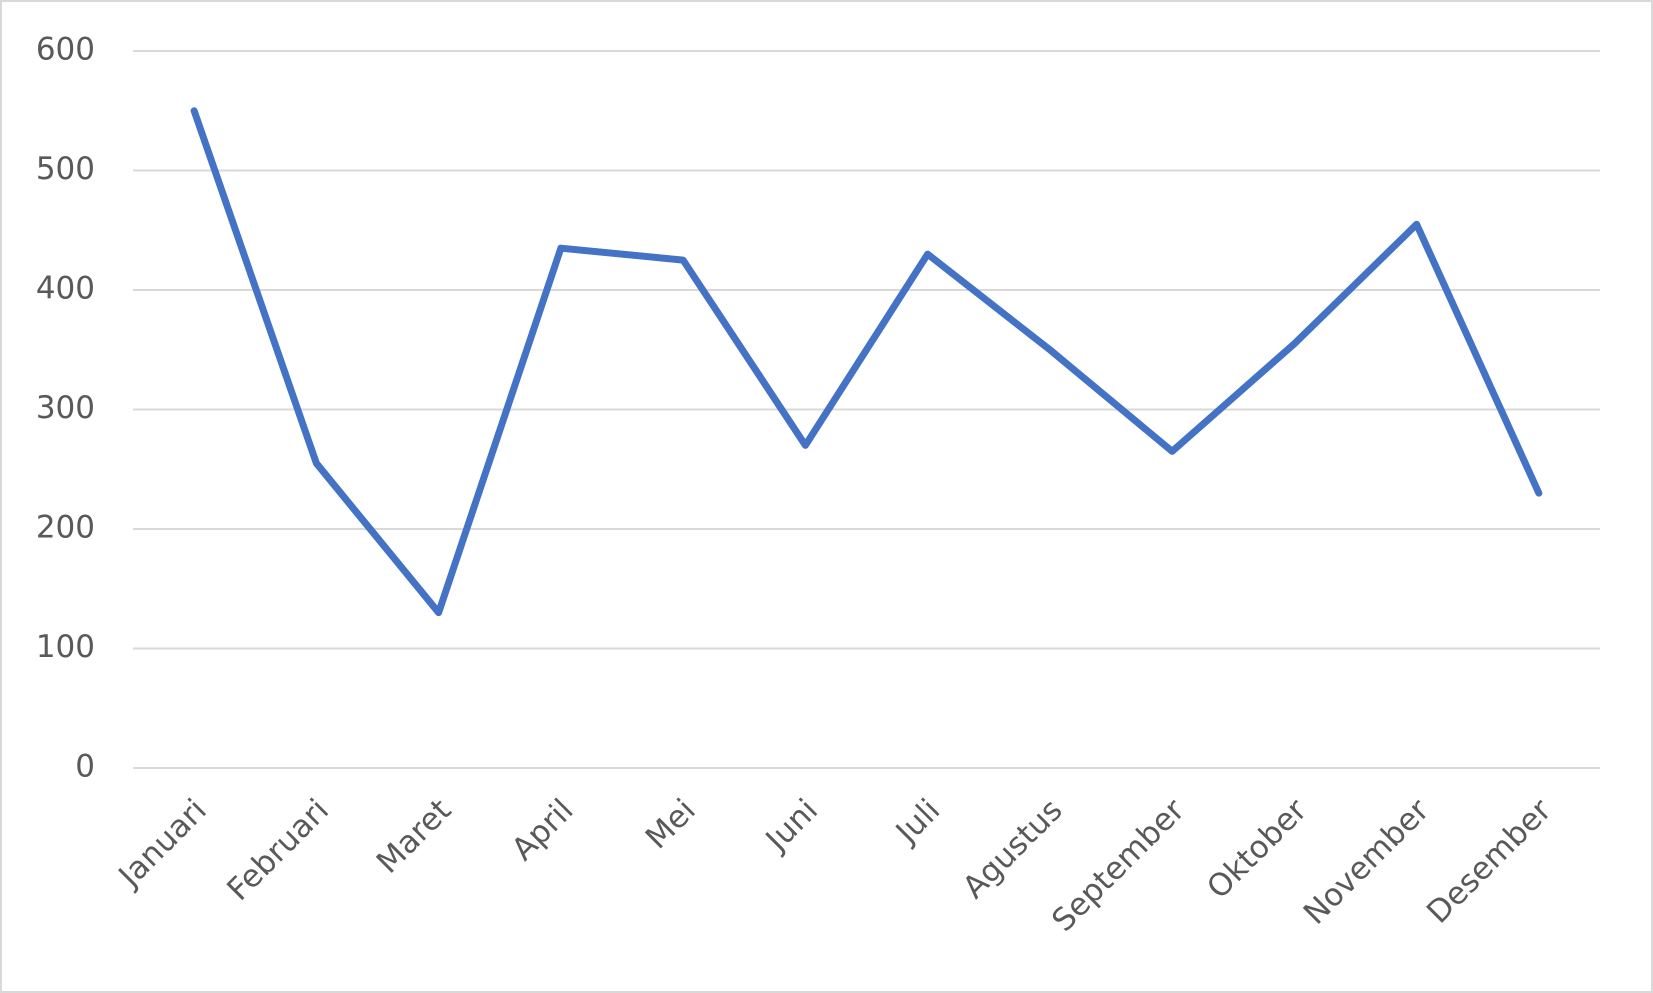  Describe the element at coordinates (65, 647) in the screenshot. I see `y-tick-label: 100` at that location.